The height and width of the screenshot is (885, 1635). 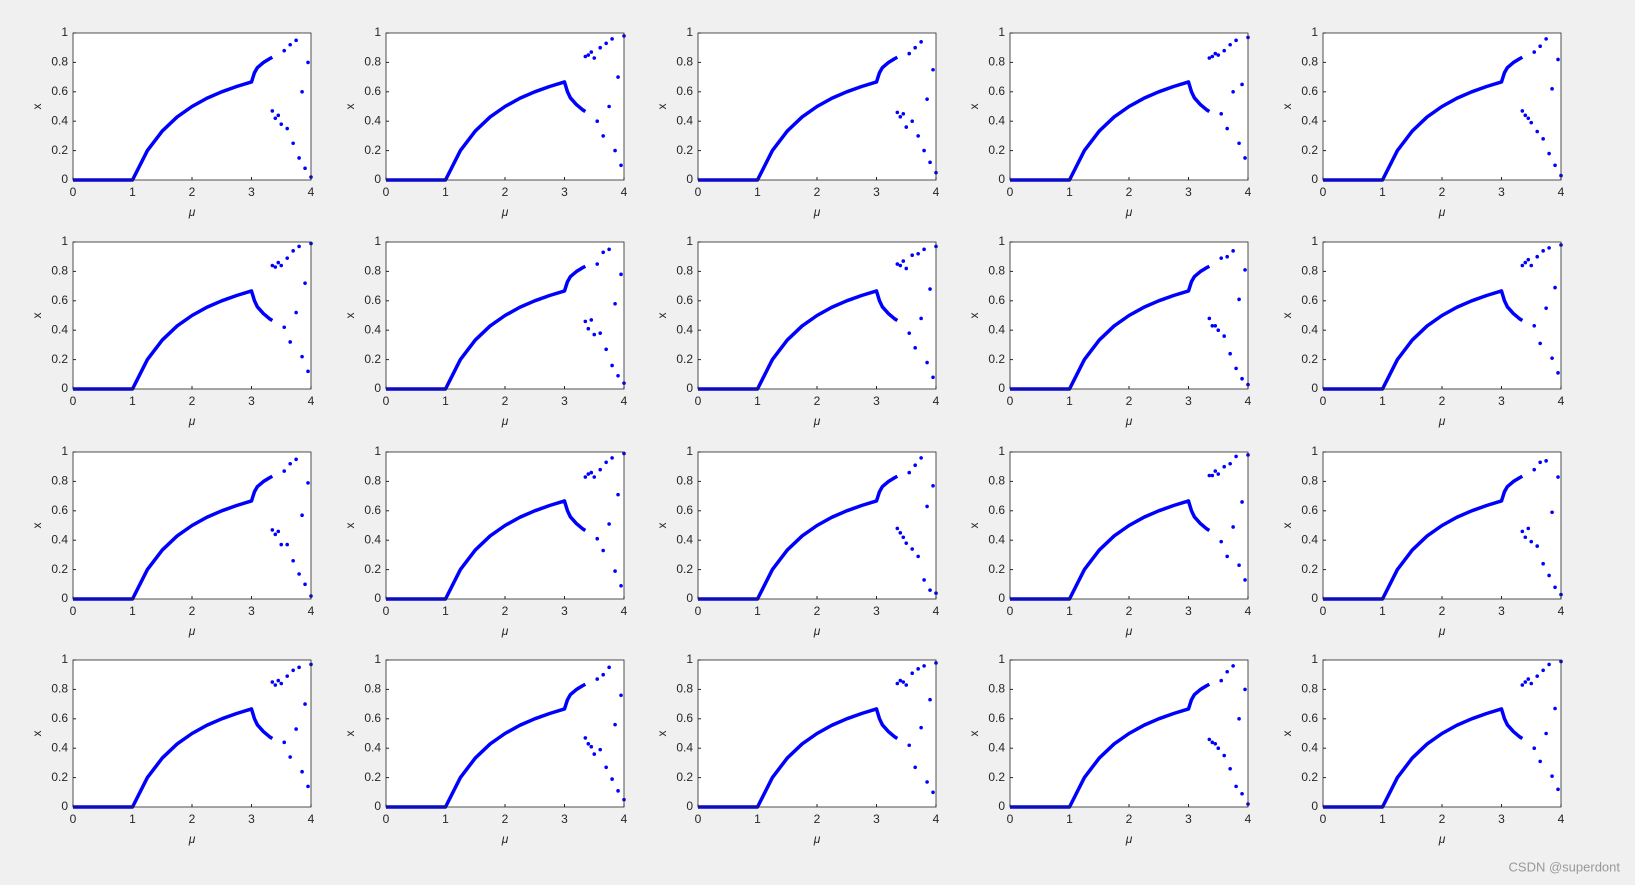 What do you see at coordinates (1323, 611) in the screenshot?
I see `x-tick-label: 0` at bounding box center [1323, 611].